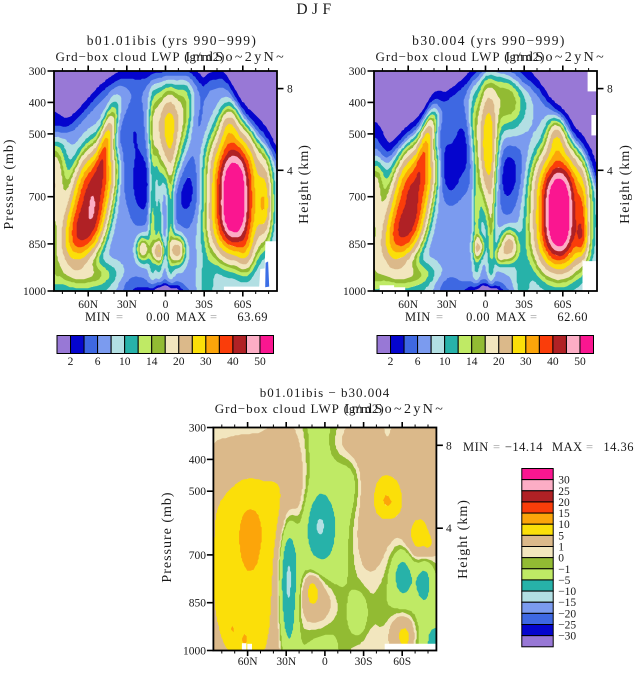 The image size is (636, 675). What do you see at coordinates (564, 581) in the screenshot?
I see `svg-text: −5` at bounding box center [564, 581].